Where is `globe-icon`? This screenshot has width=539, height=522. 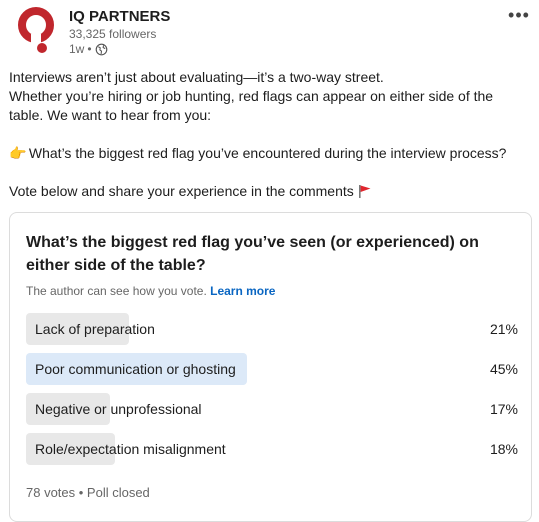 globe-icon is located at coordinates (101, 49).